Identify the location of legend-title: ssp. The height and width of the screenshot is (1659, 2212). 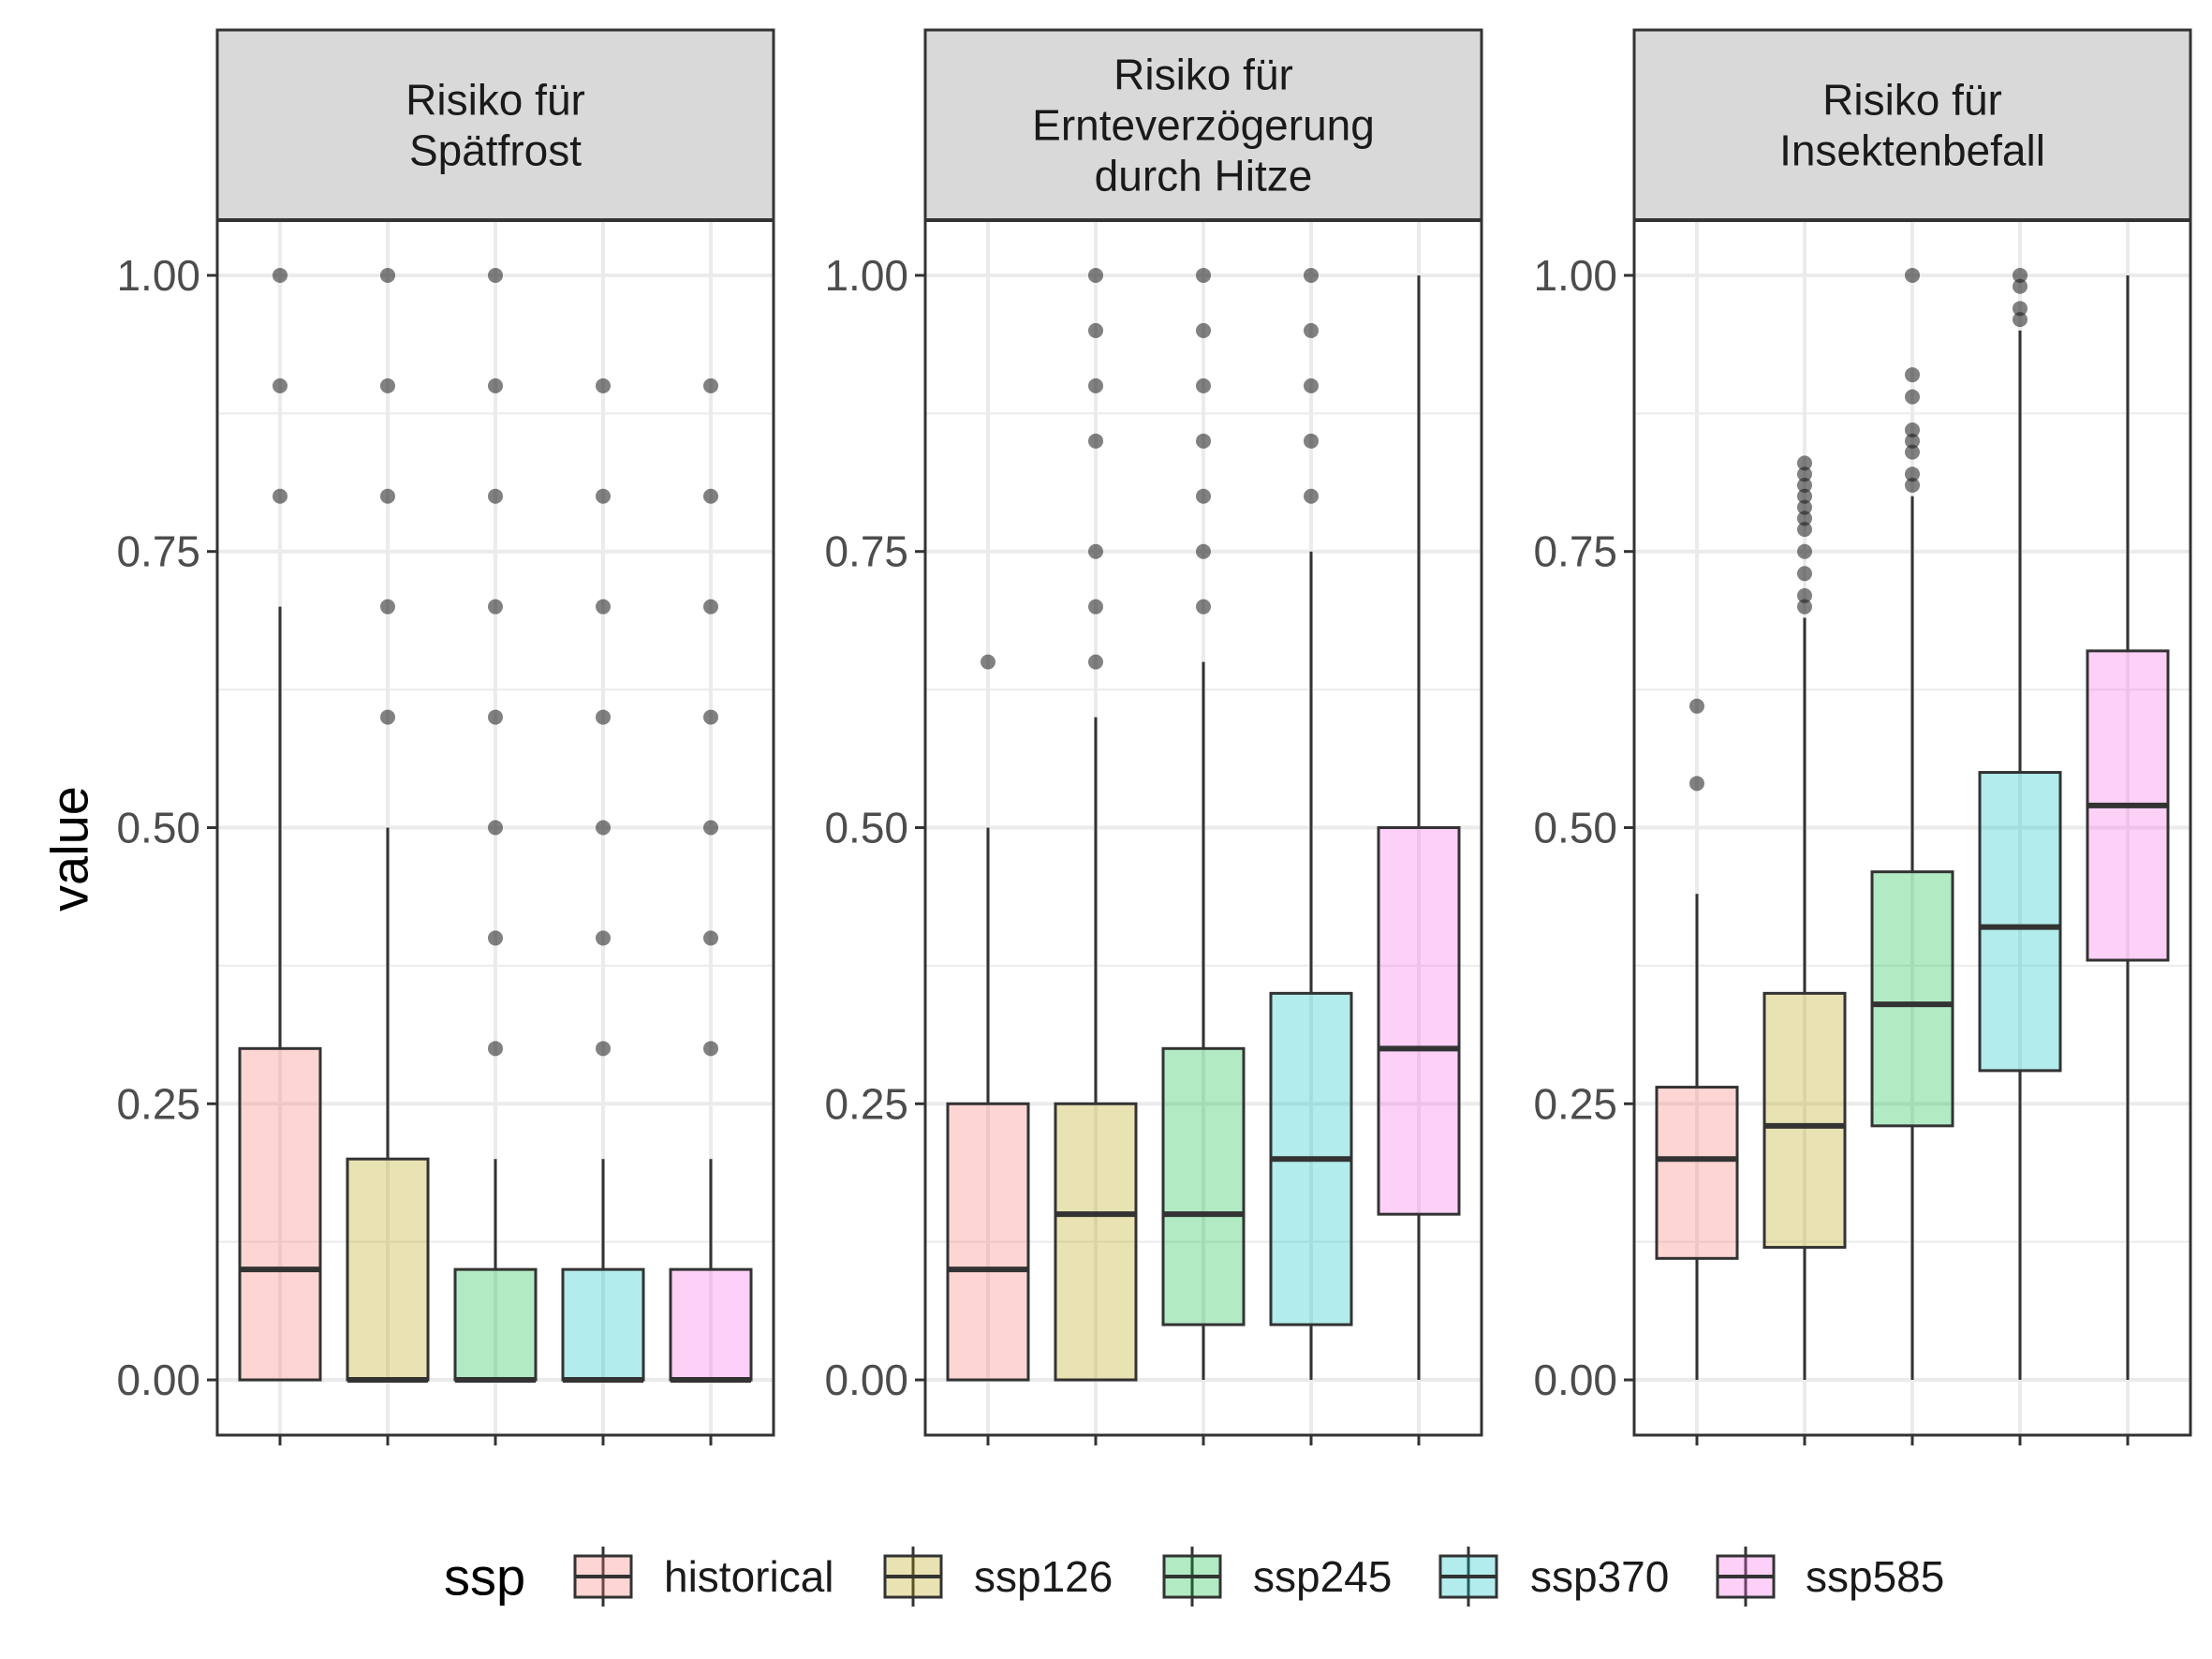
(484, 1578).